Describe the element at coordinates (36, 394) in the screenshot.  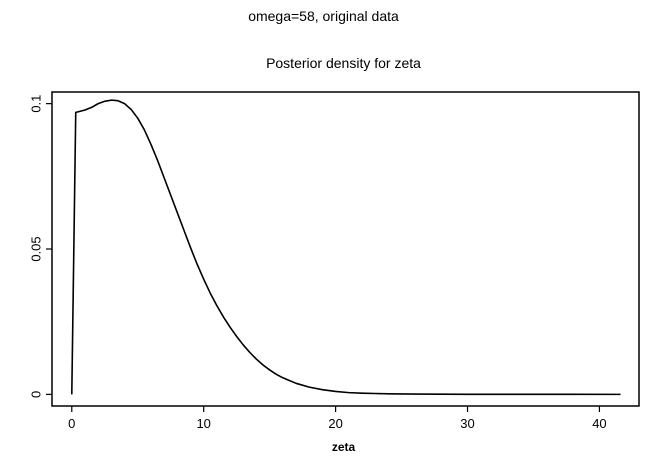
I see `y-tick-label: 0` at that location.